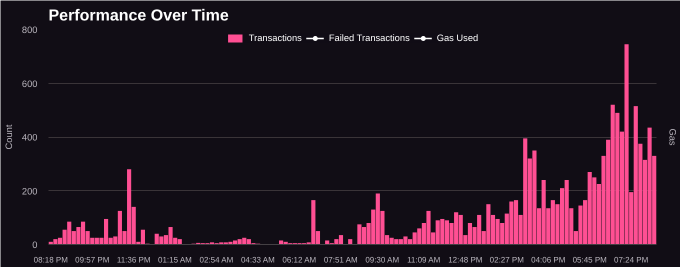 The height and width of the screenshot is (267, 680). What do you see at coordinates (217, 260) in the screenshot?
I see `x-tick-label: 02:54 AM` at bounding box center [217, 260].